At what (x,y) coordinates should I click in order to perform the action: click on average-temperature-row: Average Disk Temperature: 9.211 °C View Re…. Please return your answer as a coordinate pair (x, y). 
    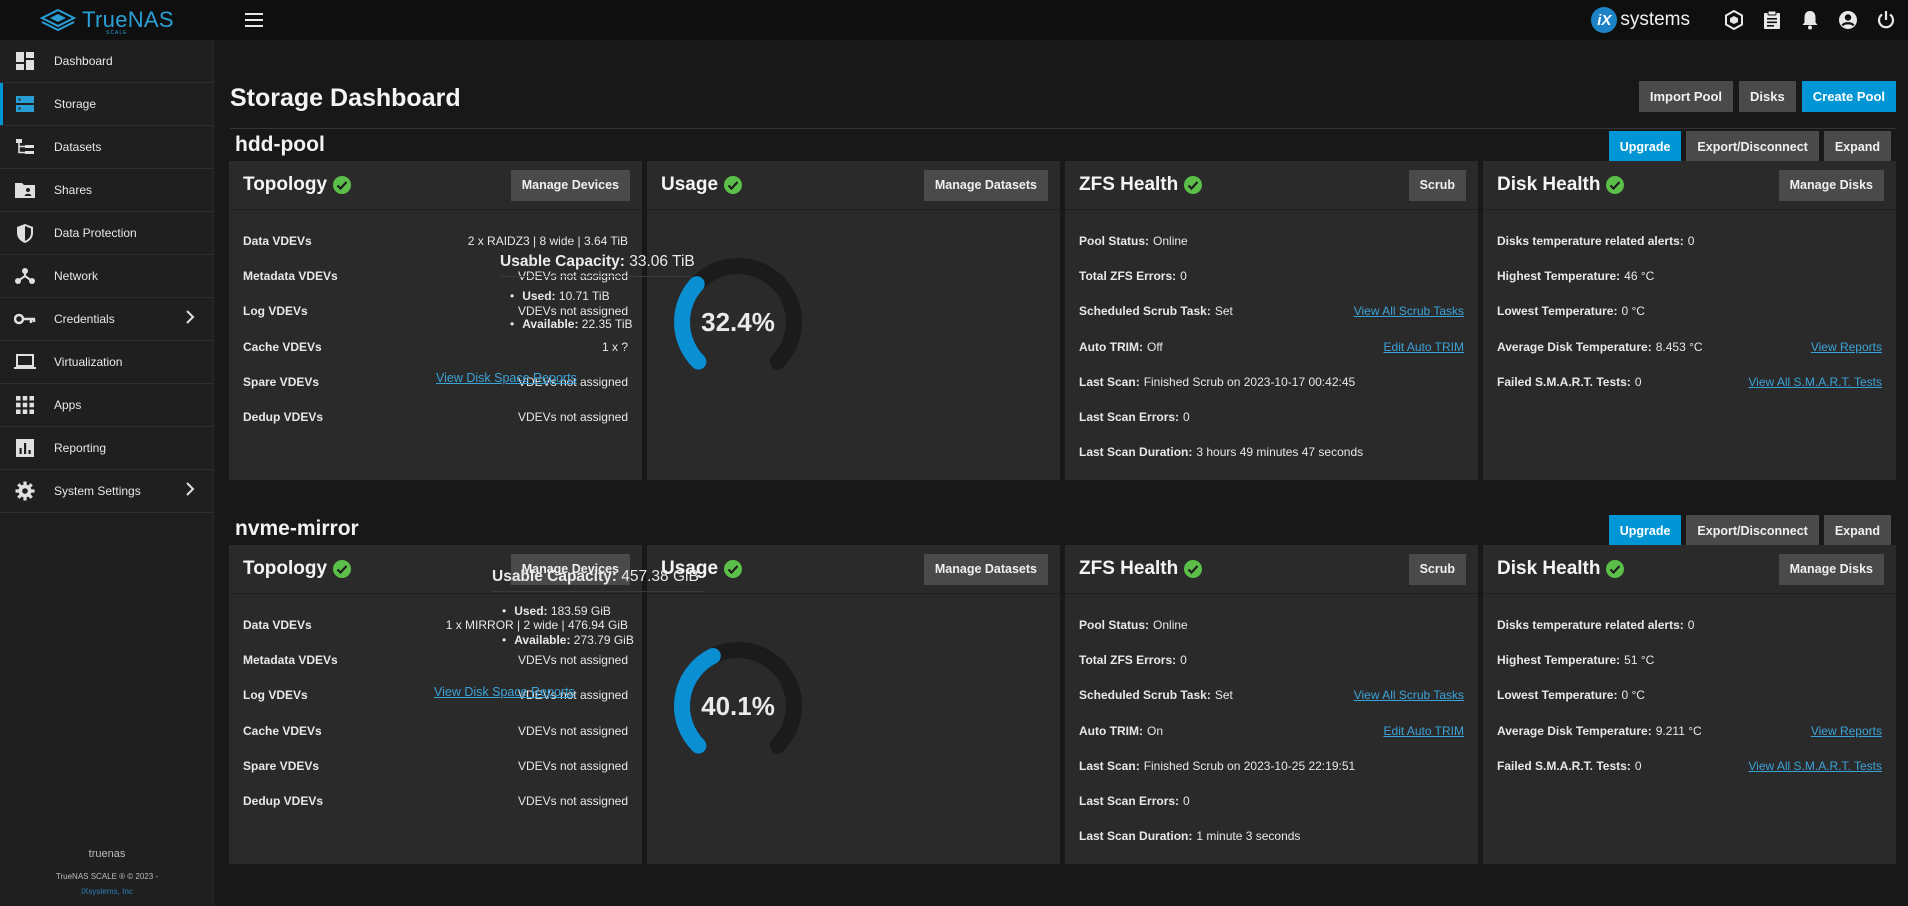
    Looking at the image, I should click on (1689, 730).